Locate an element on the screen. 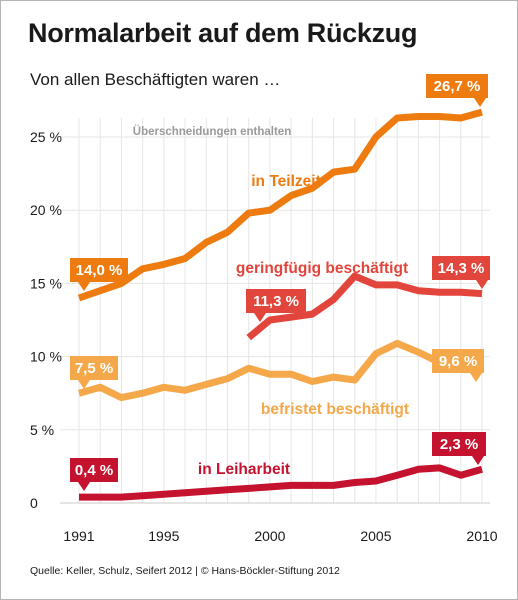  value-callout: 2,3 % is located at coordinates (459, 448).